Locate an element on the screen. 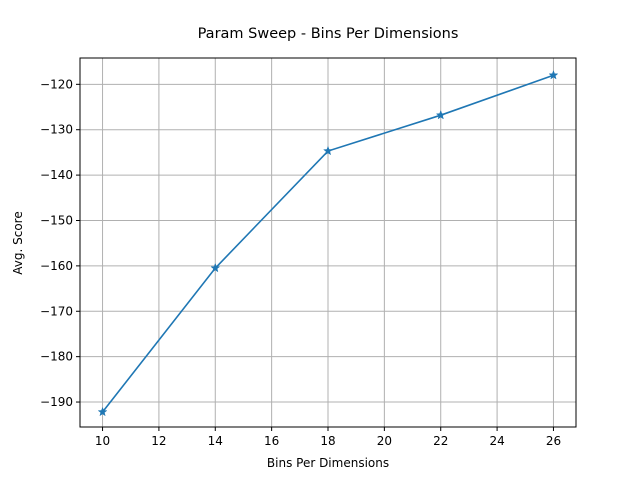 This screenshot has height=480, width=640. y-tick-label: −130 is located at coordinates (56, 130).